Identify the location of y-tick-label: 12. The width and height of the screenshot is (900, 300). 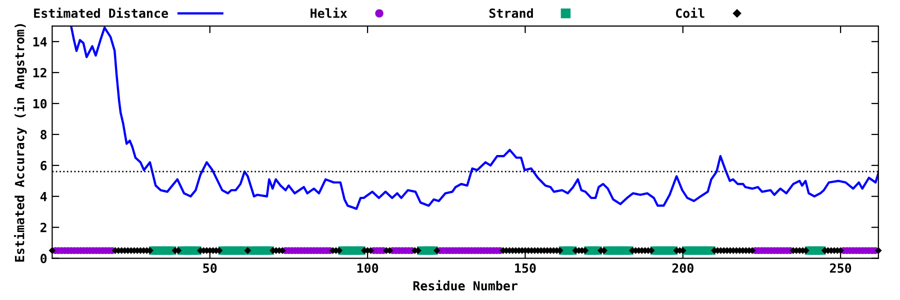
(39, 73).